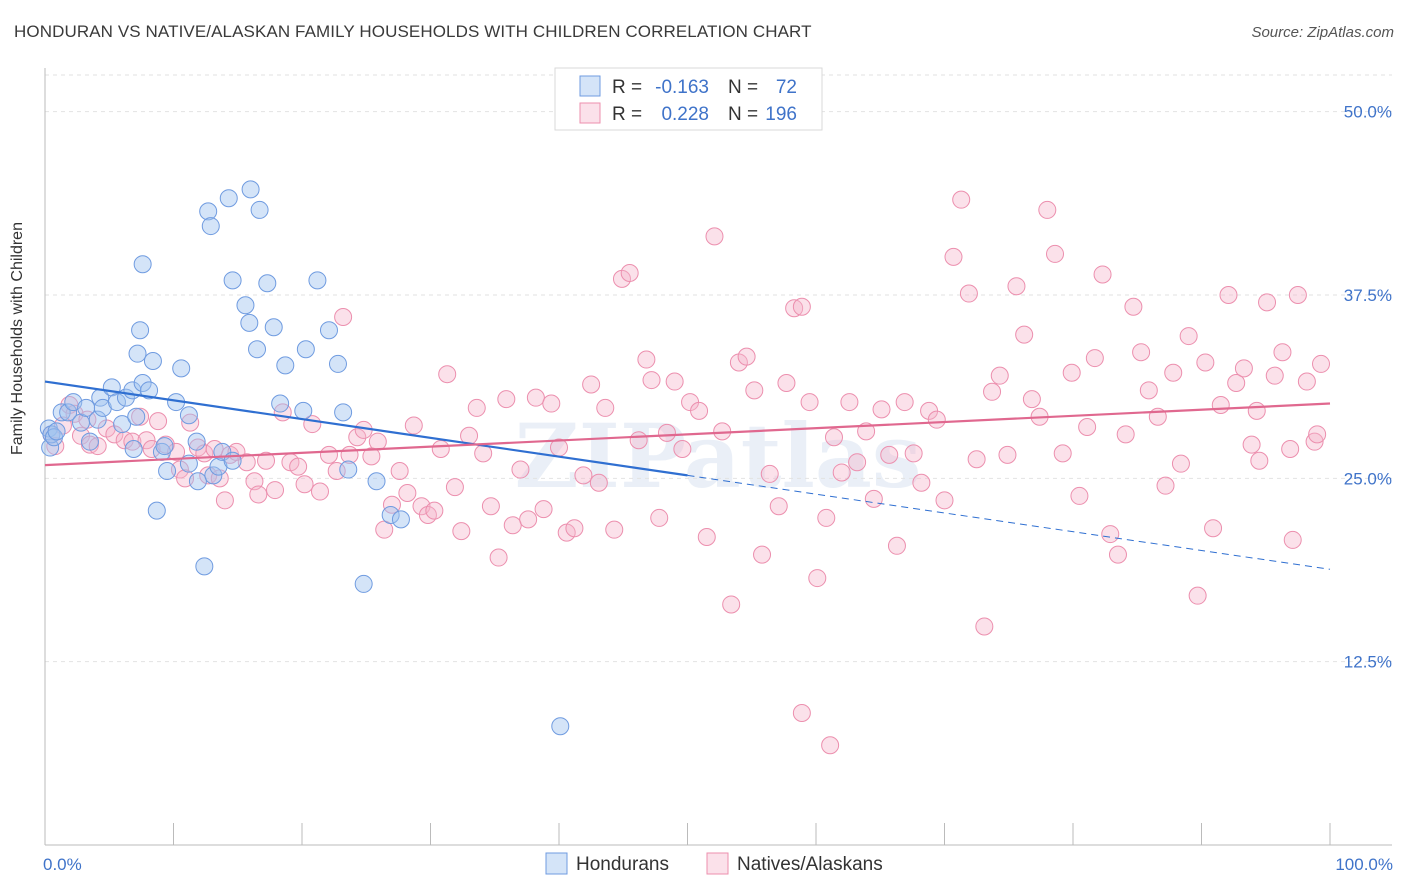 The height and width of the screenshot is (892, 1406). I want to click on r-label: R =, so click(627, 87).